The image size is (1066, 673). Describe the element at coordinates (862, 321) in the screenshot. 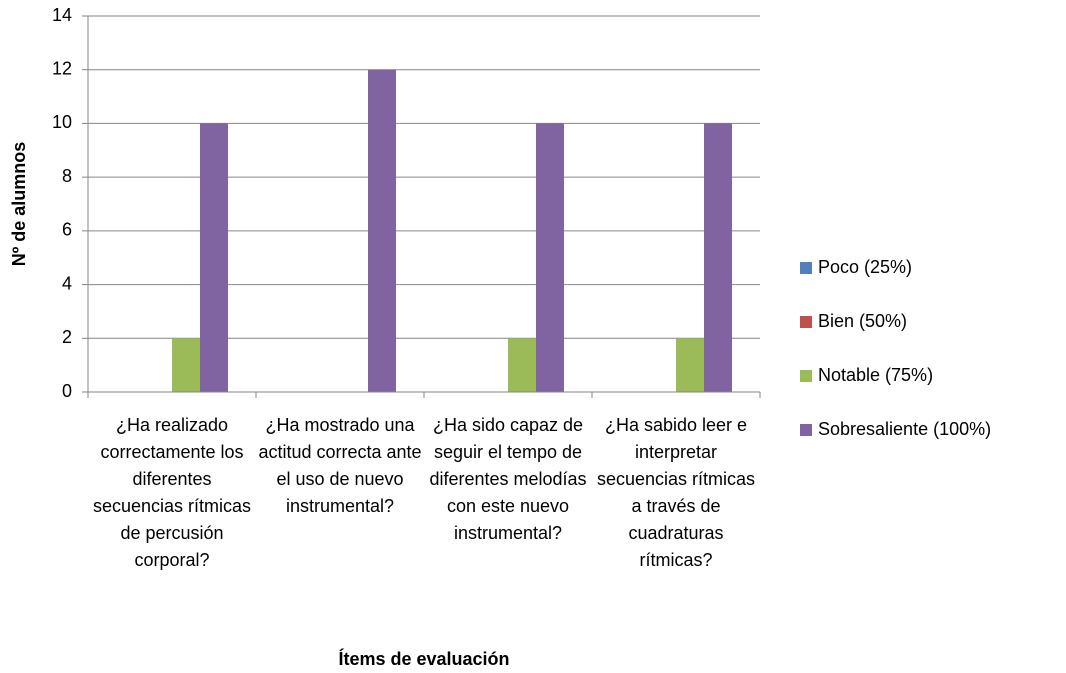

I see `legend-label: Bien (50%)` at that location.